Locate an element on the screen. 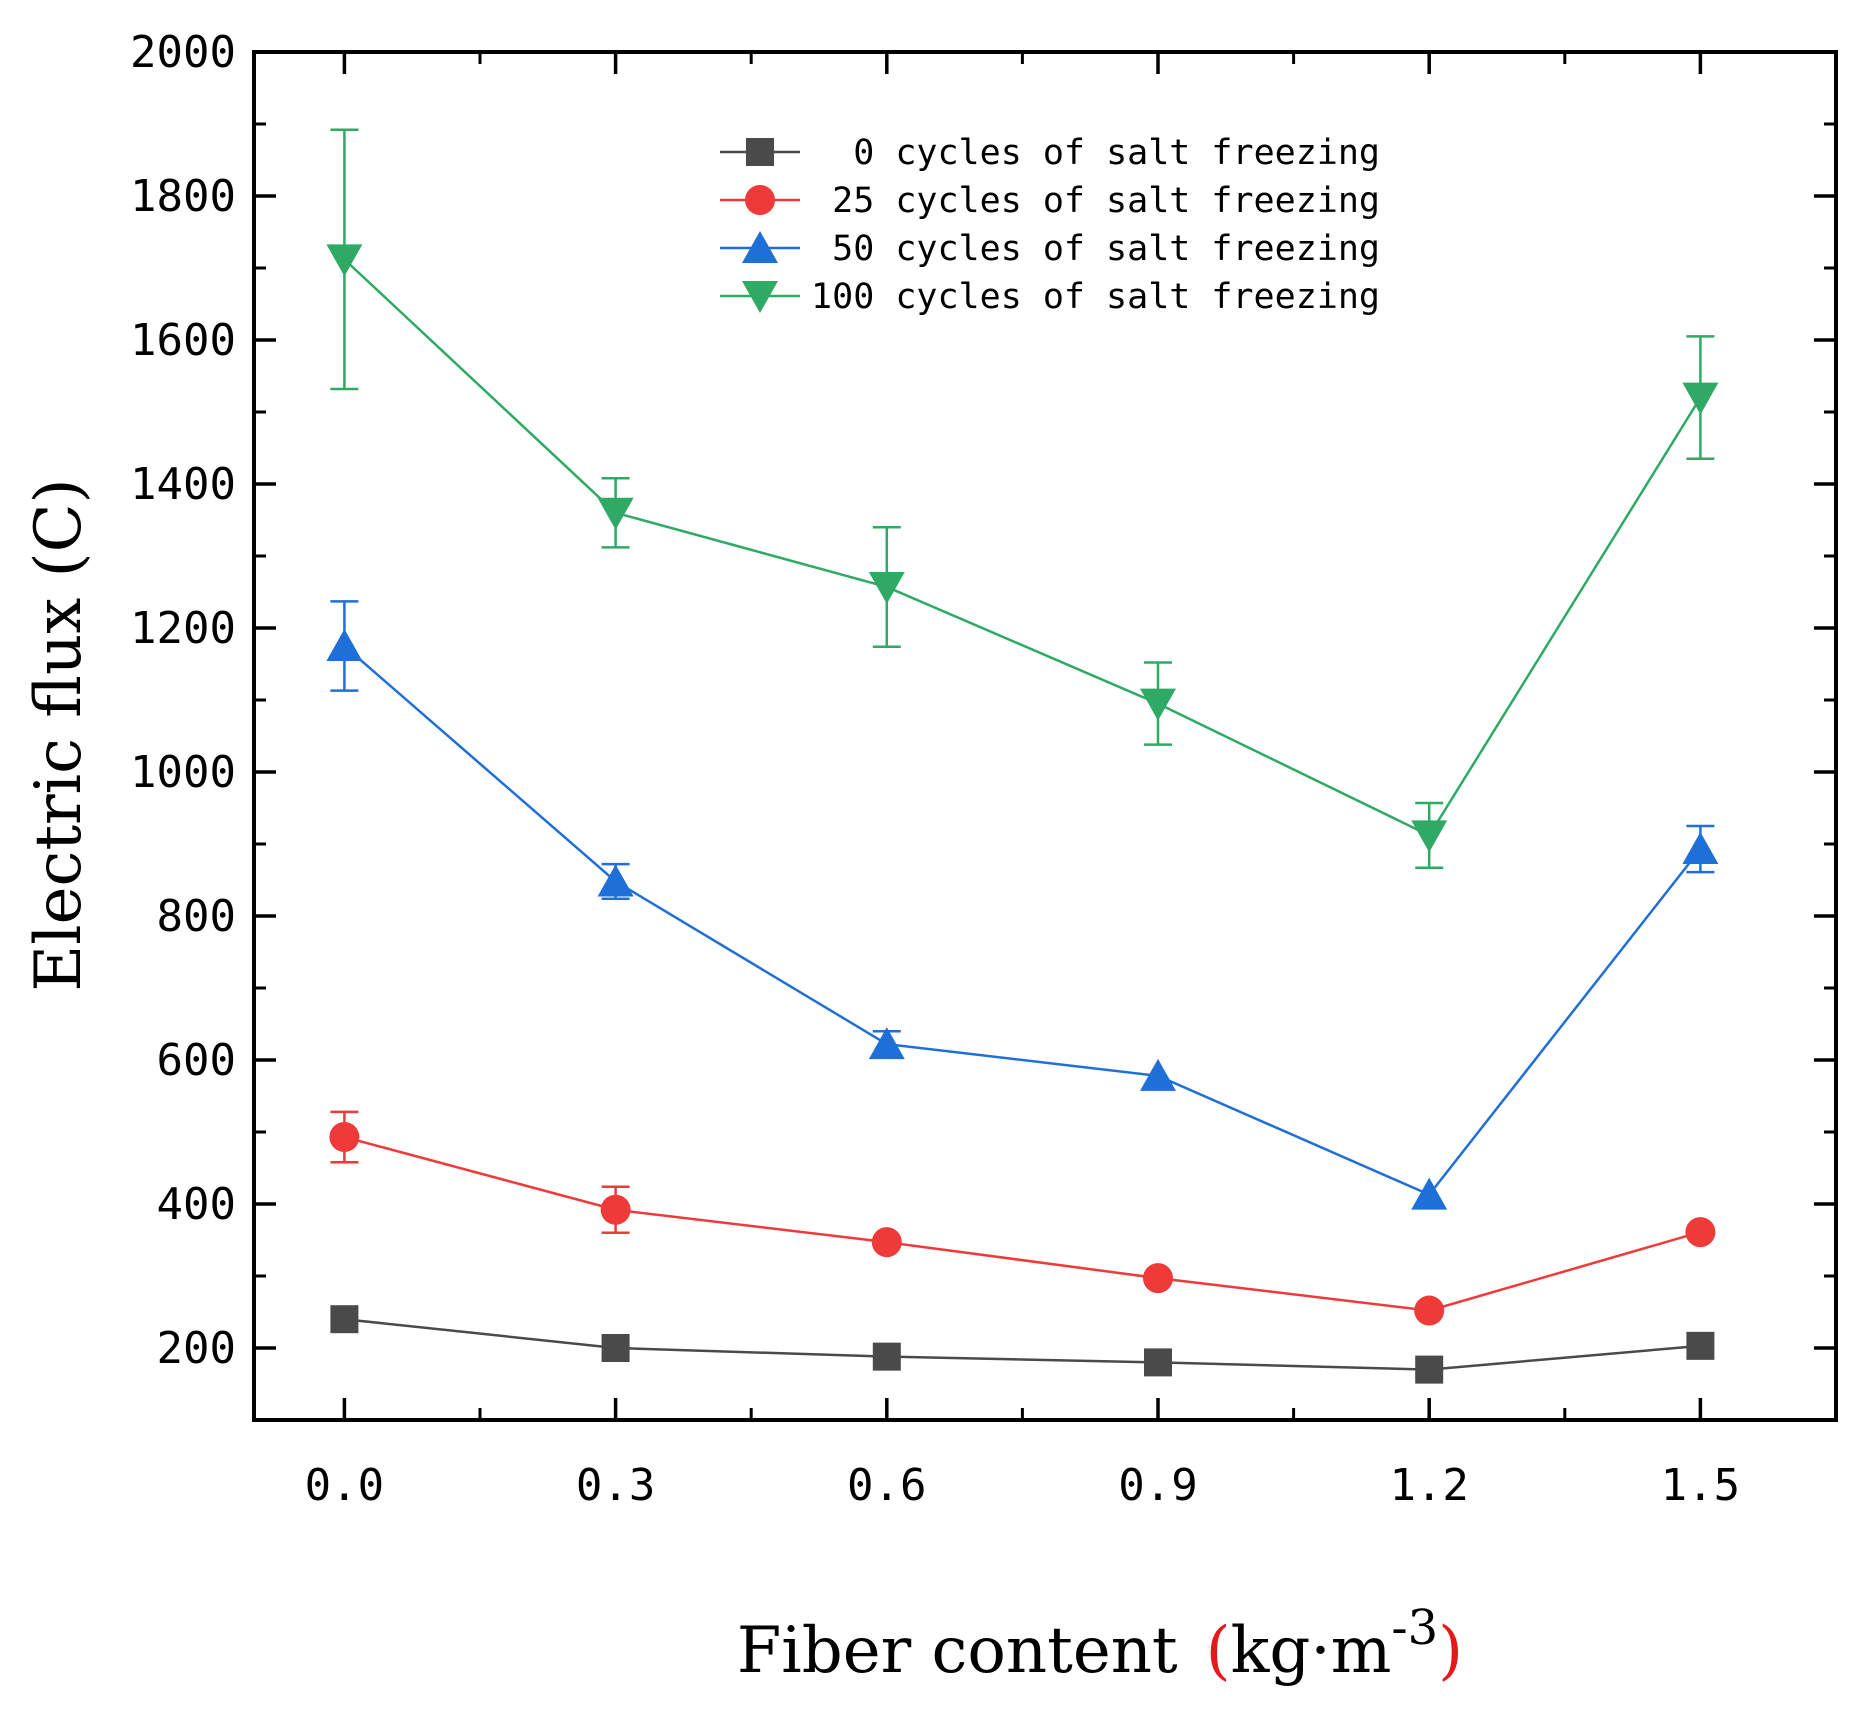  x-axis-unit: kg·m is located at coordinates (1311, 1651).